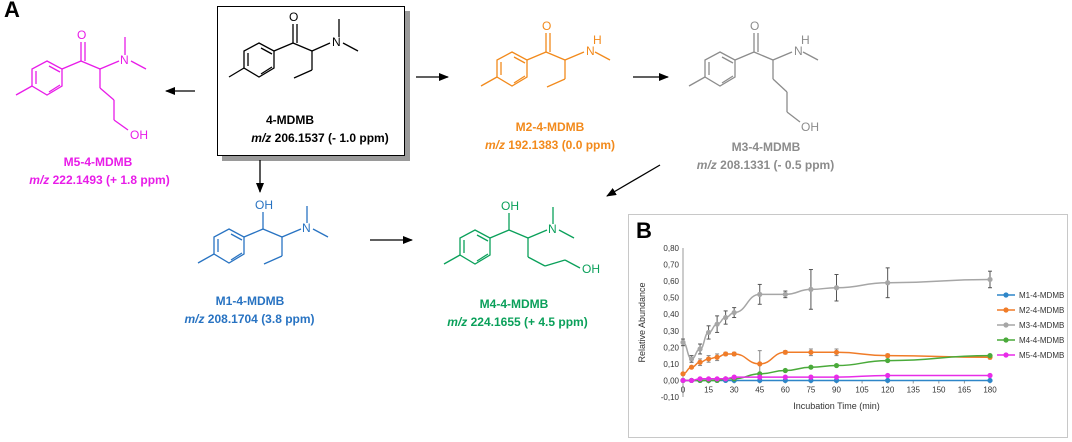 This screenshot has height=442, width=1072. What do you see at coordinates (250, 301) in the screenshot?
I see `m1-name: M1-4-MDMB` at bounding box center [250, 301].